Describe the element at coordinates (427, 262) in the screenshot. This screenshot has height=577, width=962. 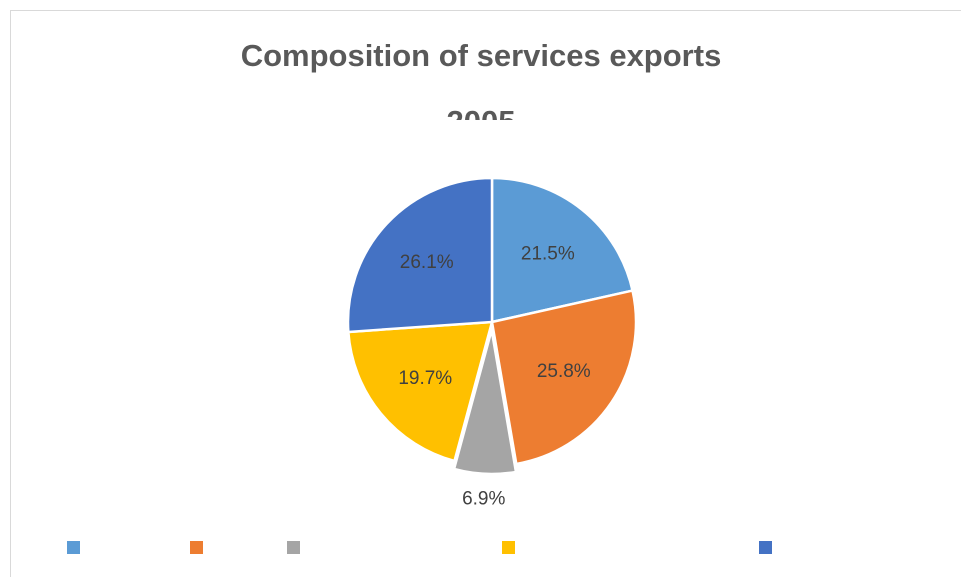
I see `data-label: 26.1%` at that location.